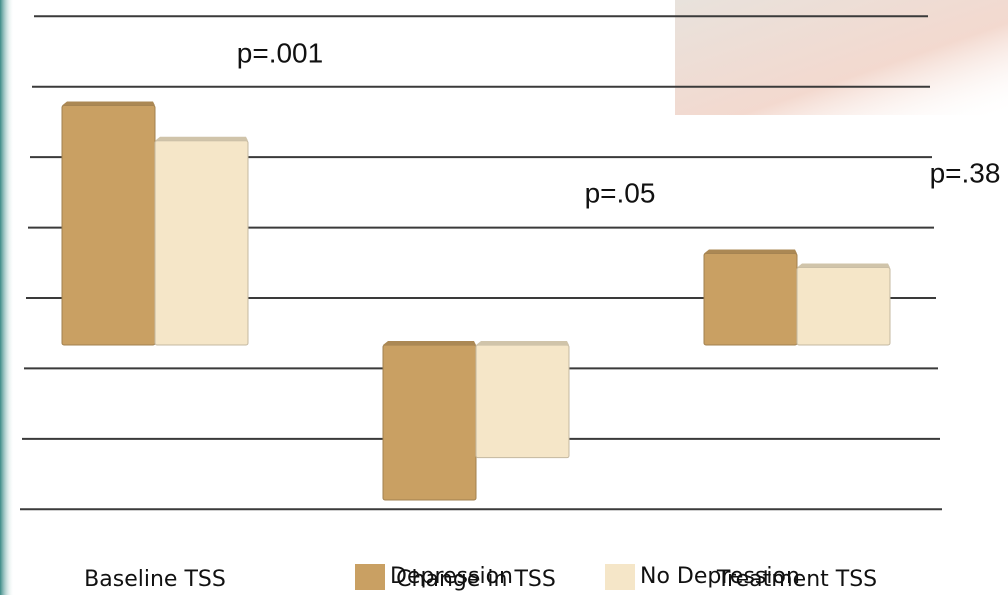 This screenshot has height=595, width=1008. What do you see at coordinates (841, 57) in the screenshot?
I see `background-image` at bounding box center [841, 57].